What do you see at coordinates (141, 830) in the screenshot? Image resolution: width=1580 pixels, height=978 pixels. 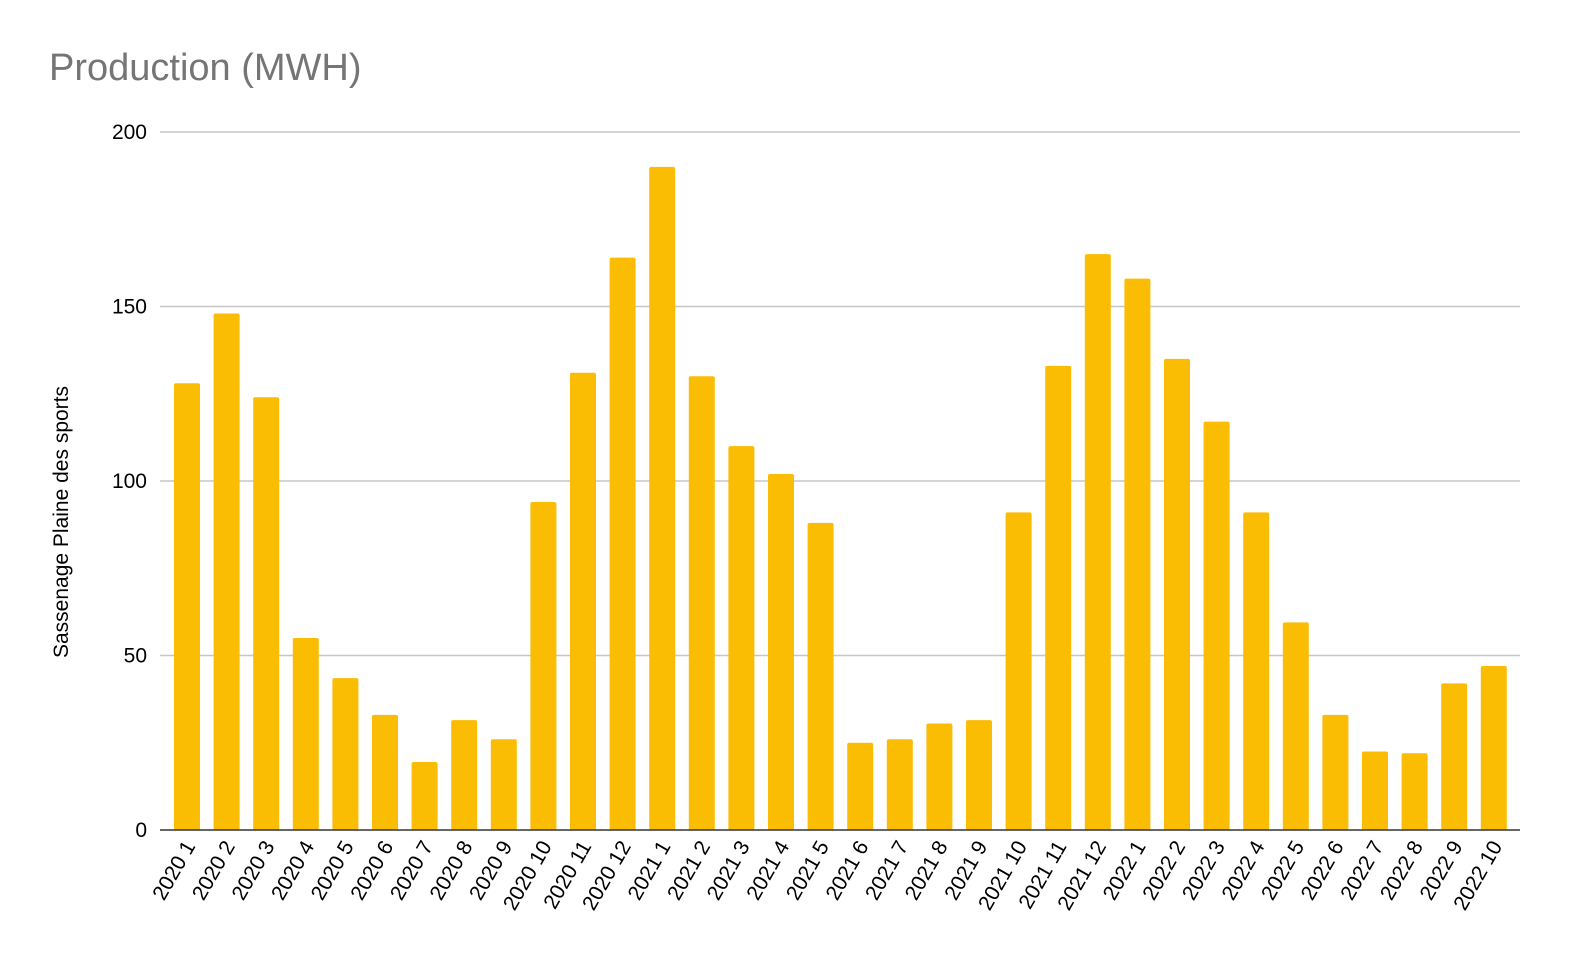 I see `y-tick-label: 0` at bounding box center [141, 830].